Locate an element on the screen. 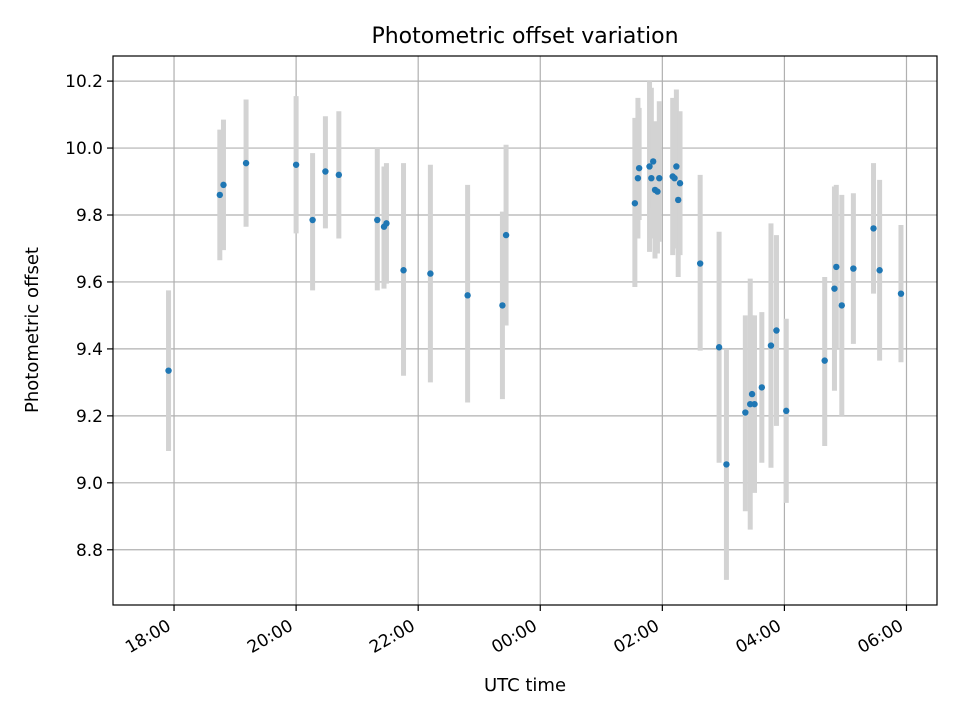 The height and width of the screenshot is (720, 960). y-axis-label: Photometric offset is located at coordinates (32, 330).